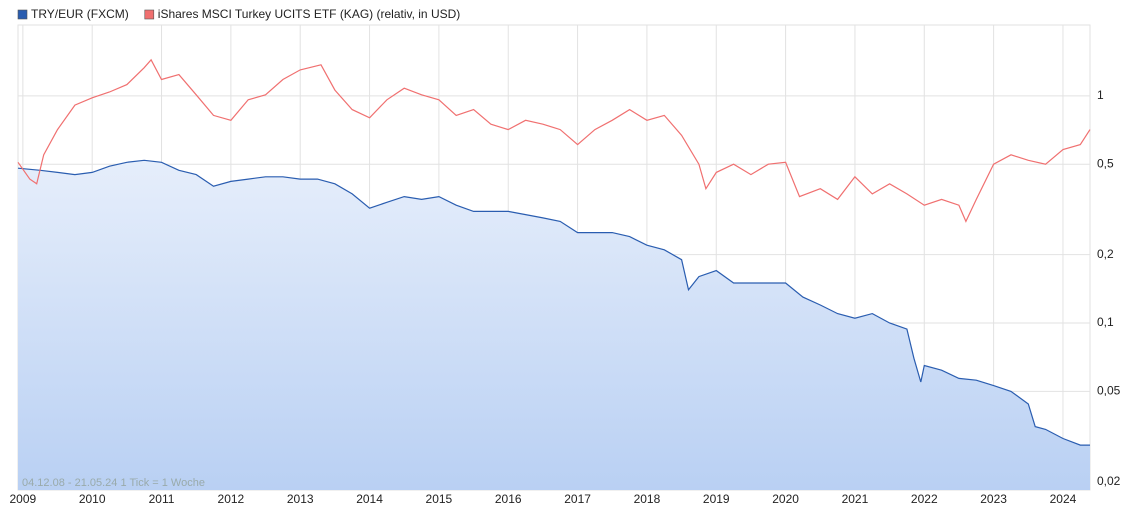 The image size is (1135, 520). What do you see at coordinates (855, 499) in the screenshot?
I see `x-tick-label: 2021` at bounding box center [855, 499].